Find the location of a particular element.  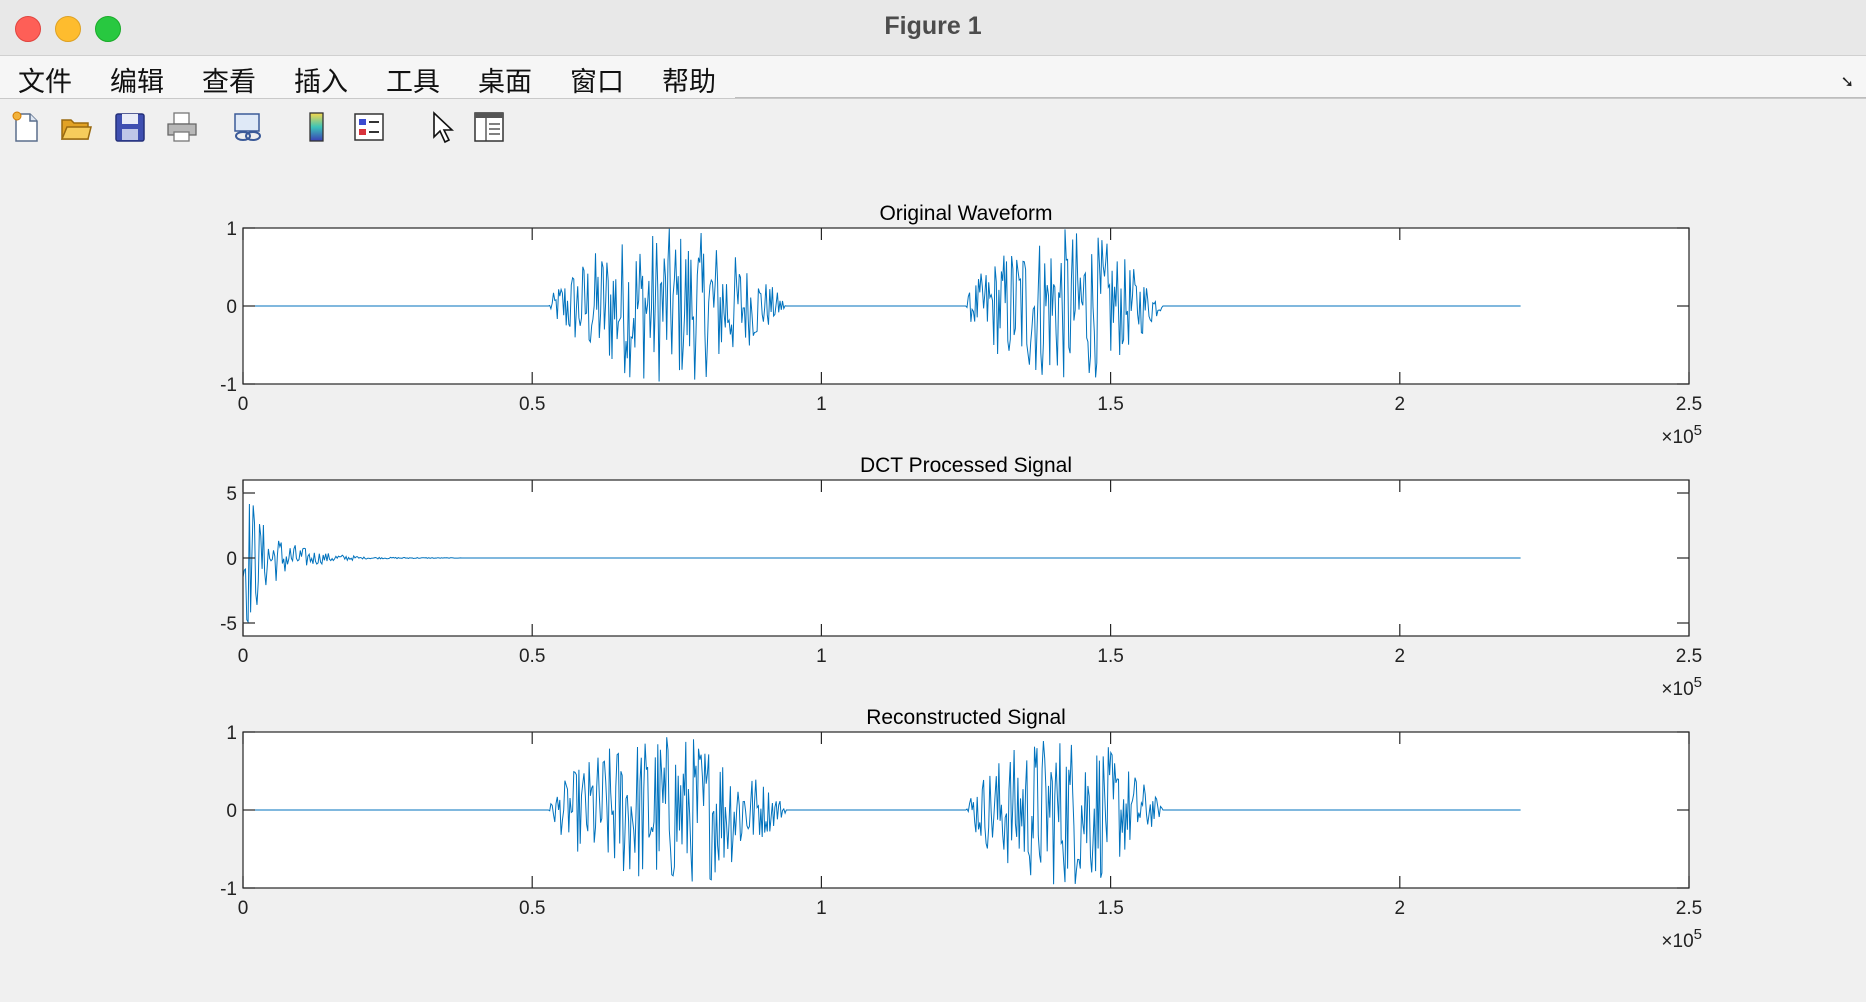

open-file-icon is located at coordinates (76, 127).